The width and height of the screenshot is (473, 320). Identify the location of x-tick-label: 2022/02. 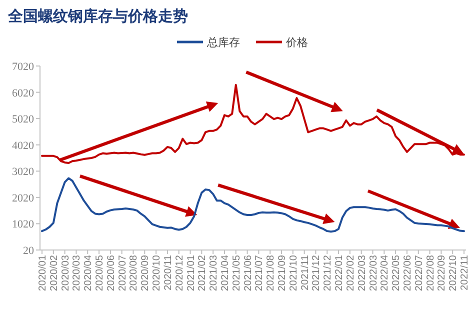
(350, 273).